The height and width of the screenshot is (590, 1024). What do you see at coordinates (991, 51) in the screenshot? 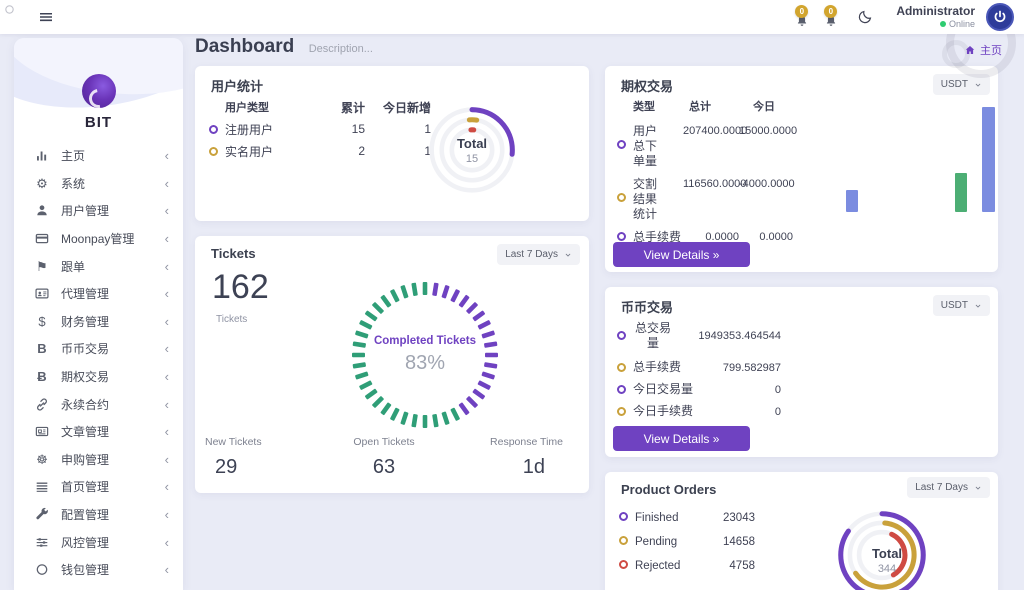
I see `breadcrumb-label: 主页` at bounding box center [991, 51].